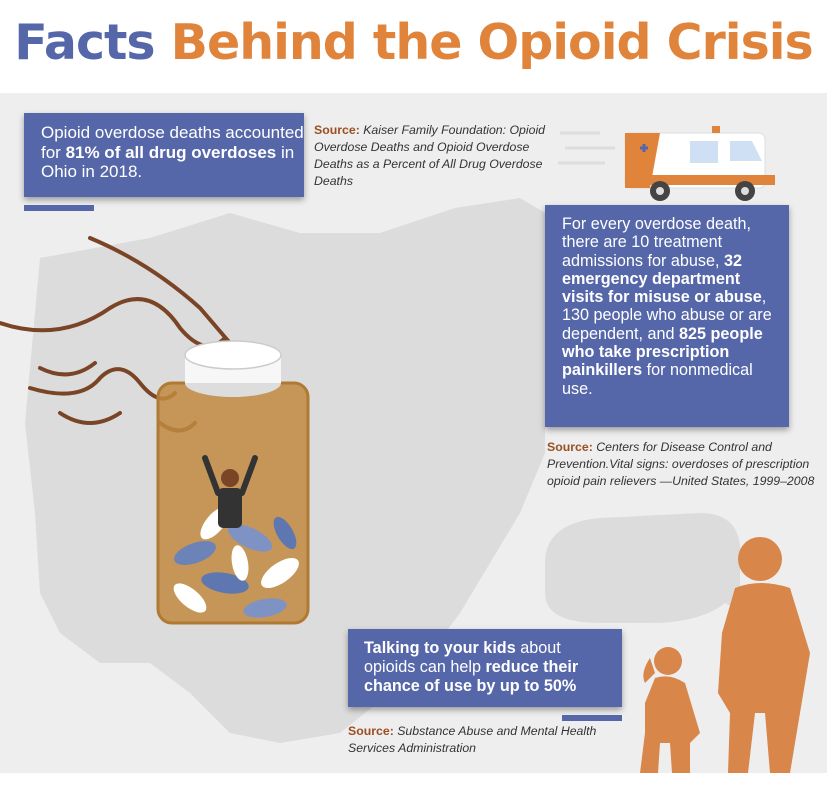  I want to click on pill-bottle, so click(233, 482).